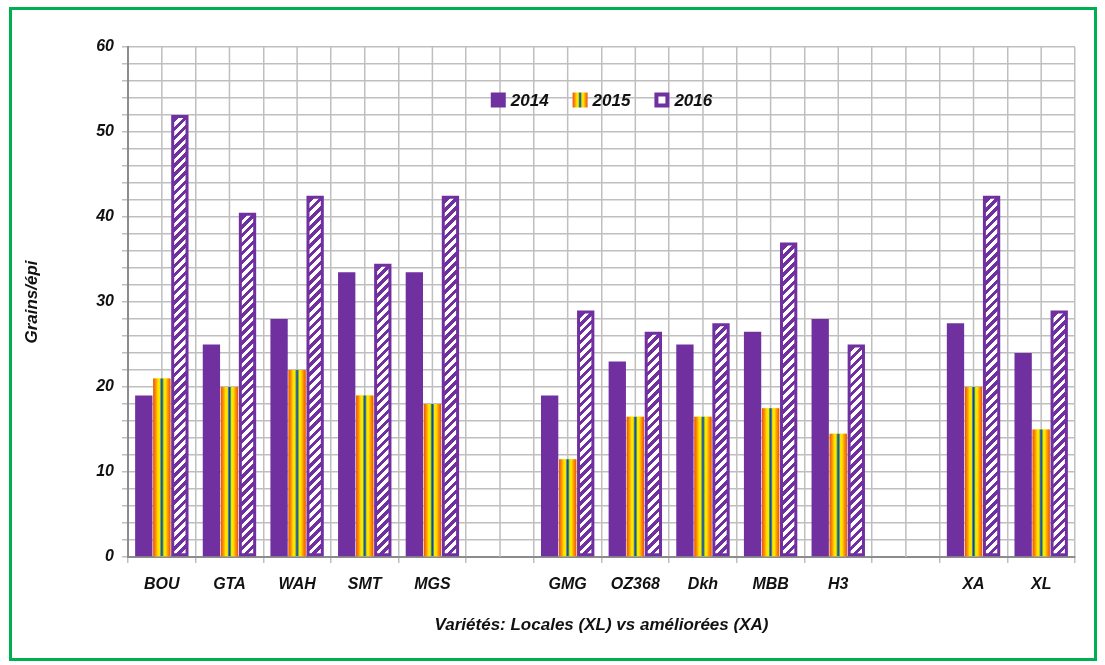 The width and height of the screenshot is (1105, 665). Describe the element at coordinates (611, 100) in the screenshot. I see `legend-label: 2015` at that location.